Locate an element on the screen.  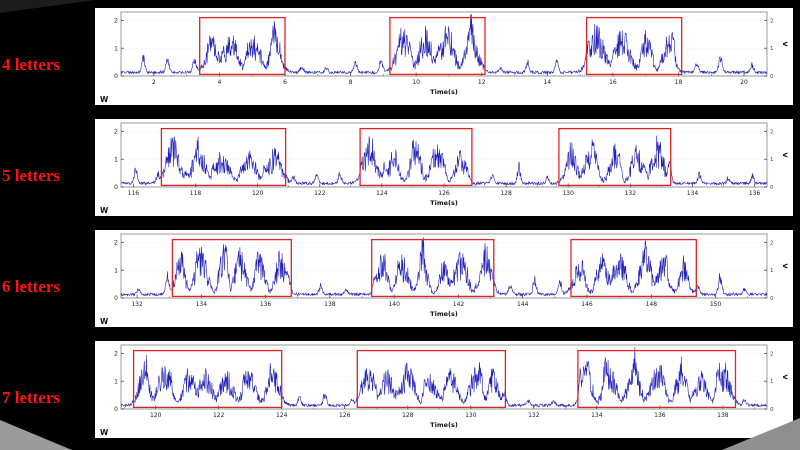
panel-label: 4 letters is located at coordinates (31, 64).